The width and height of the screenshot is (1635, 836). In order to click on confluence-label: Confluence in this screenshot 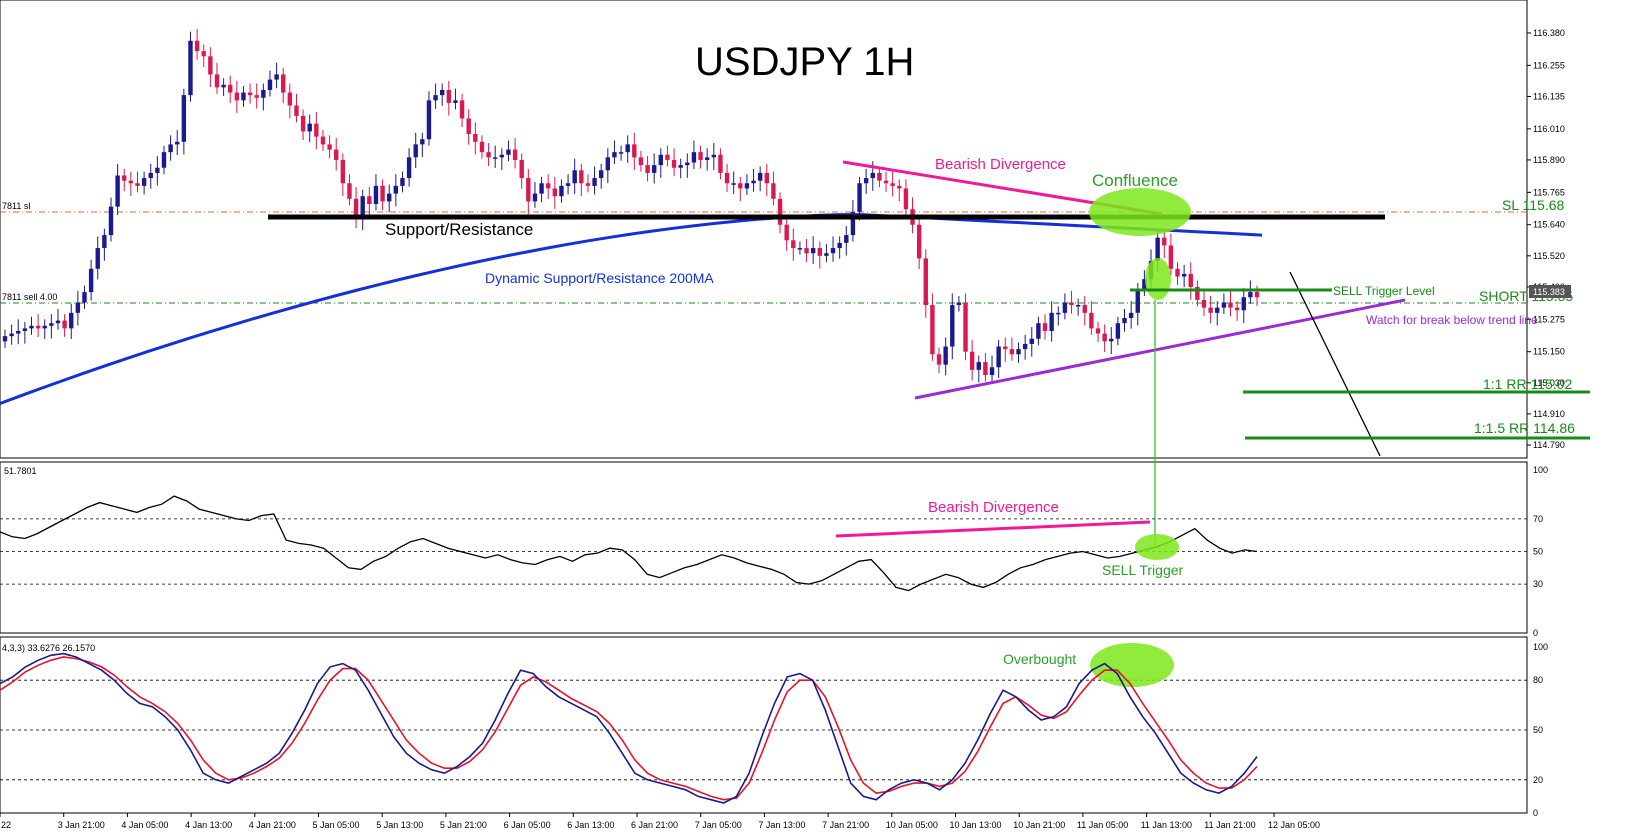, I will do `click(1135, 180)`.